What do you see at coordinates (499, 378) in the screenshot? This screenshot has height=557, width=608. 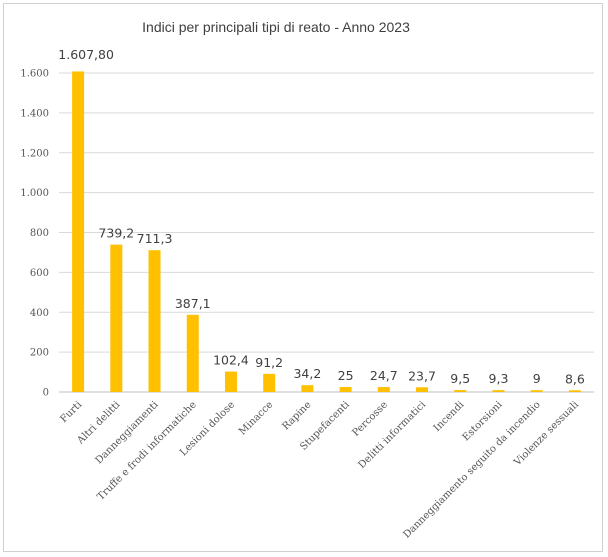 I see `data-label: 9,3` at bounding box center [499, 378].